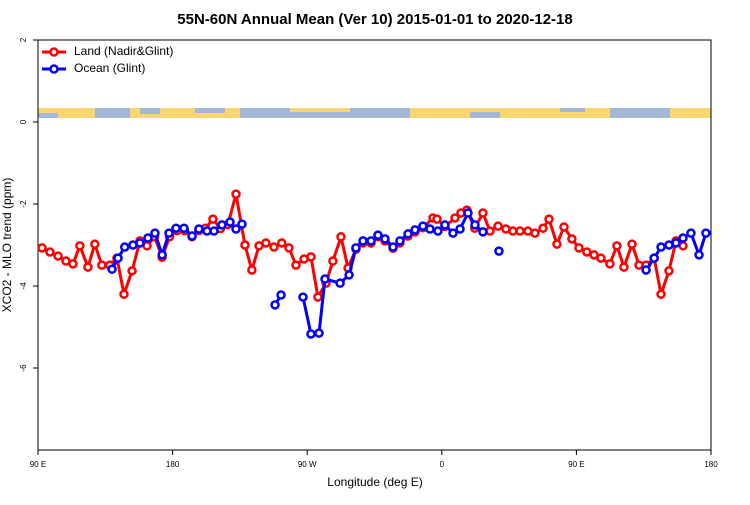 The width and height of the screenshot is (750, 505). Describe the element at coordinates (23, 121) in the screenshot. I see `y-tick-label: 0` at that location.